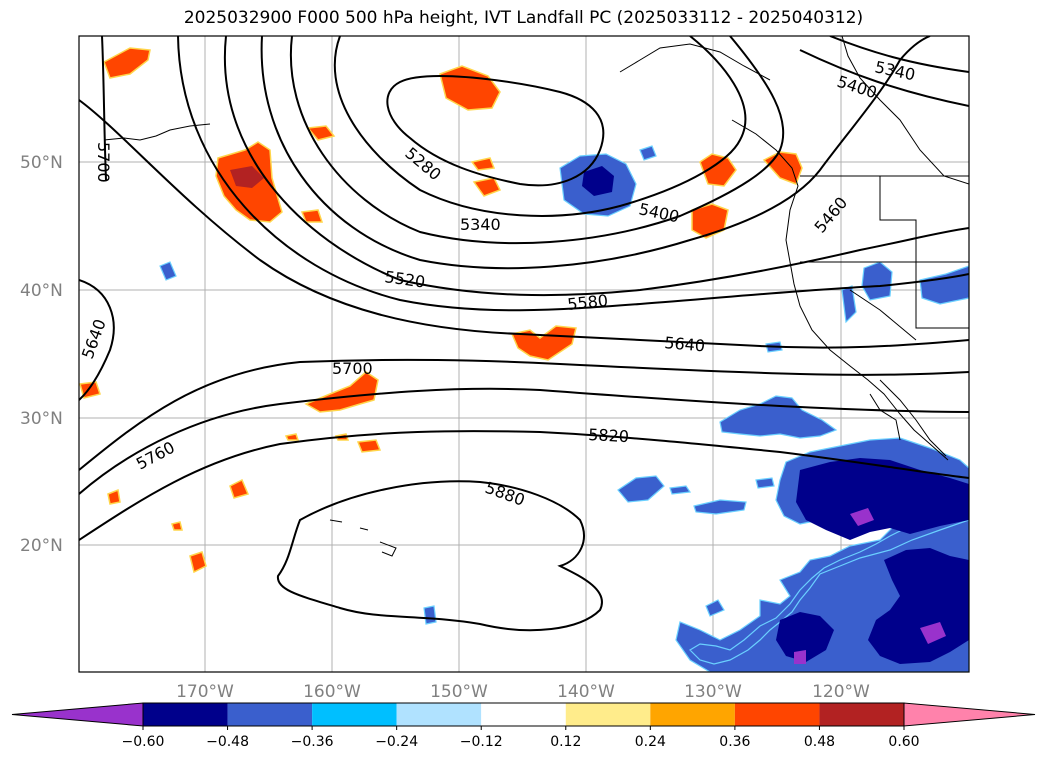 This screenshot has width=1047, height=765. Describe the element at coordinates (523, 692) in the screenshot. I see `longitude-labels: 170°W 160°W 150°W 140°W 130°W 120°W` at that location.